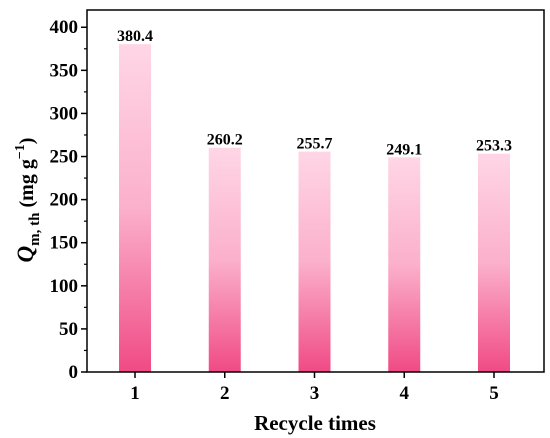 The width and height of the screenshot is (550, 438). Describe the element at coordinates (20, 151) in the screenshot. I see `y-axis-superscript: −1` at that location.